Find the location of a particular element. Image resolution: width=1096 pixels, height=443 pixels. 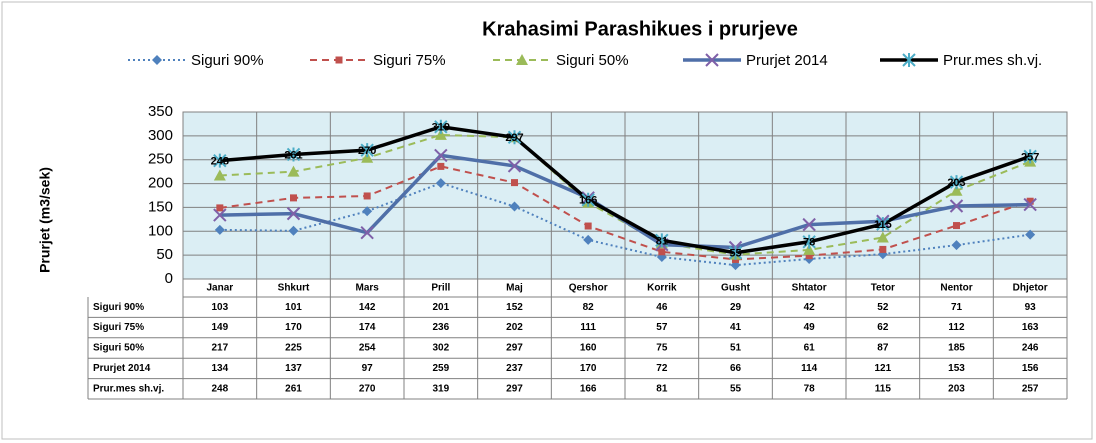

table-cell: 29 is located at coordinates (736, 307).